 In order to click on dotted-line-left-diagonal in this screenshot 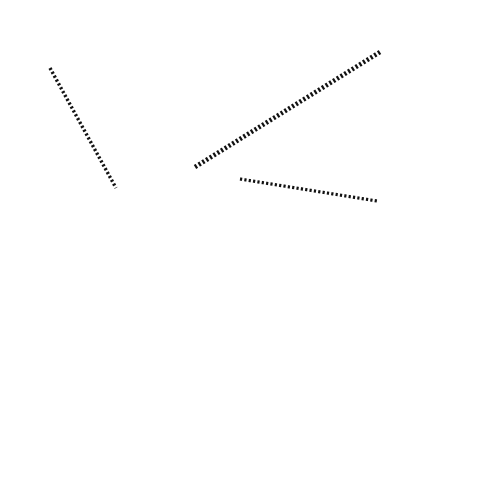, I will do `click(83, 128)`.